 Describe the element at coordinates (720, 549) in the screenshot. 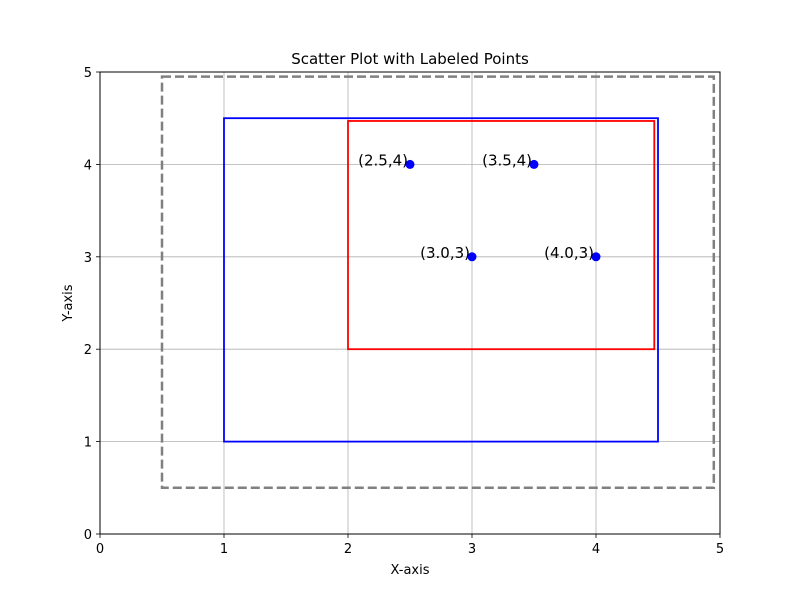

I see `x-tick-label: 5` at that location.